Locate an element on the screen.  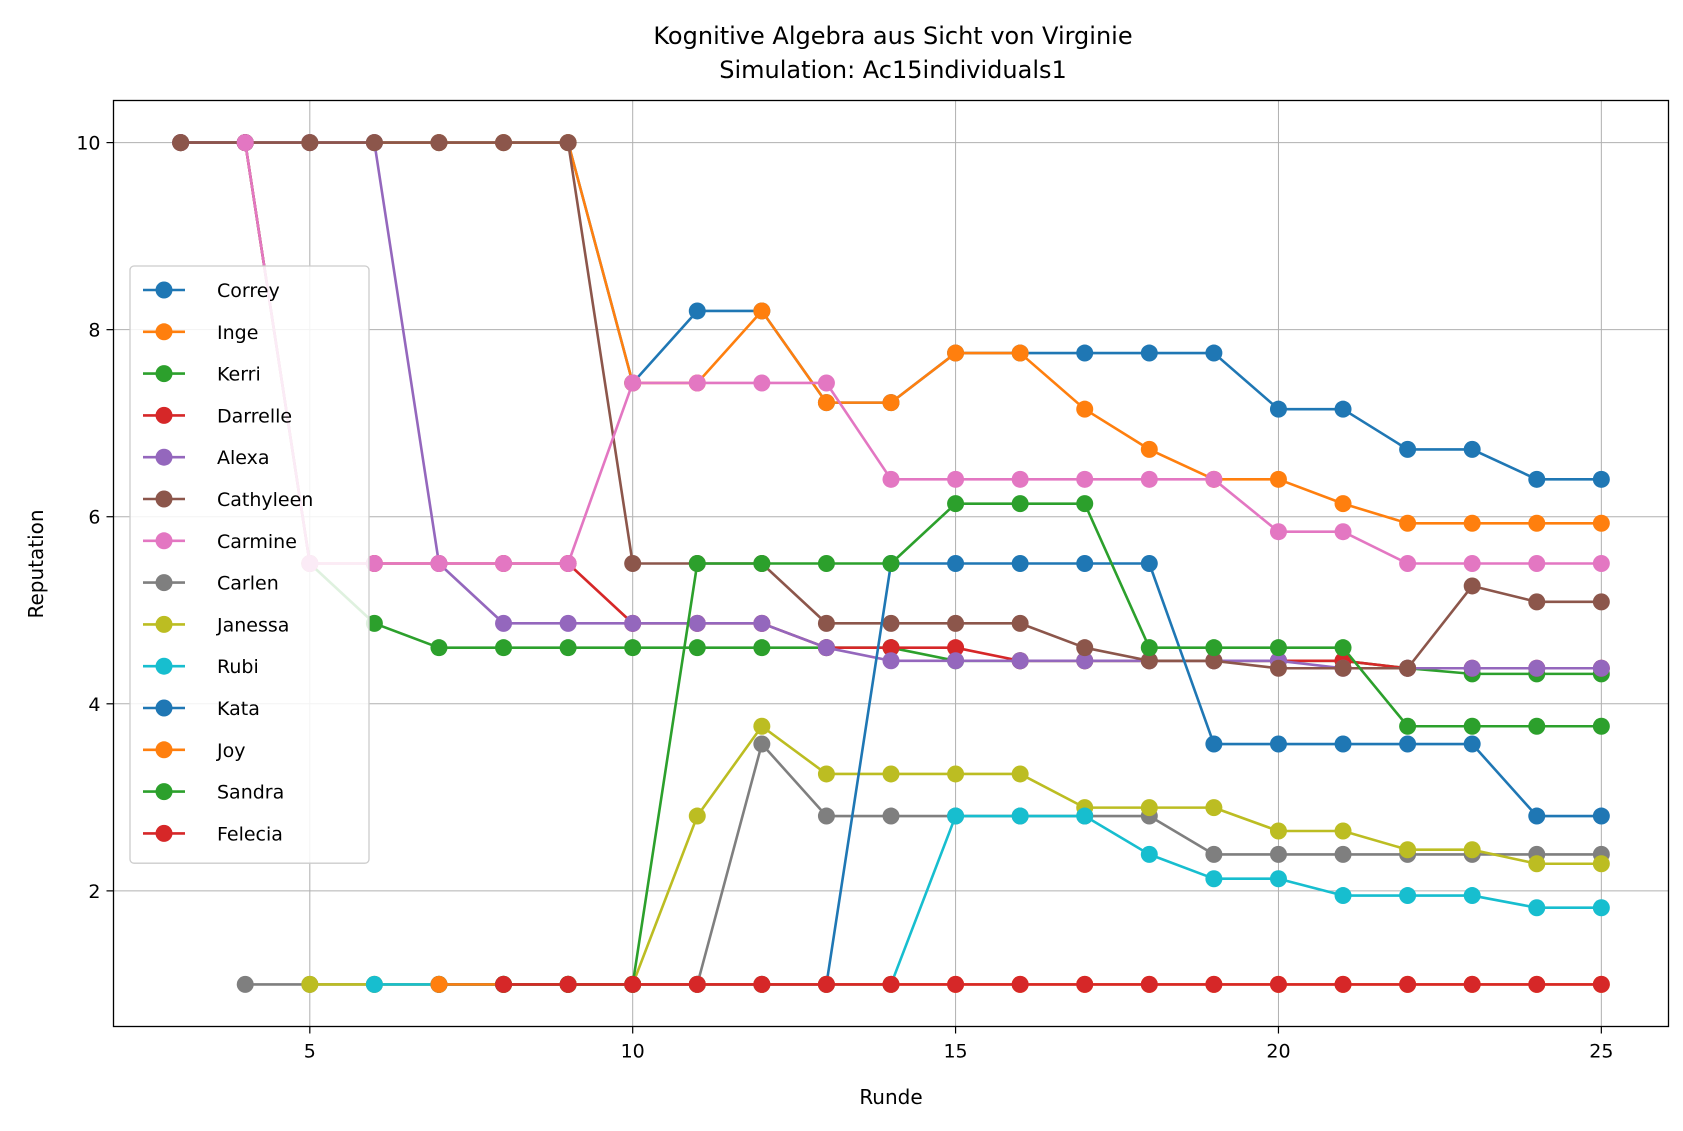
legend-label-12: Sandra is located at coordinates (250, 793).